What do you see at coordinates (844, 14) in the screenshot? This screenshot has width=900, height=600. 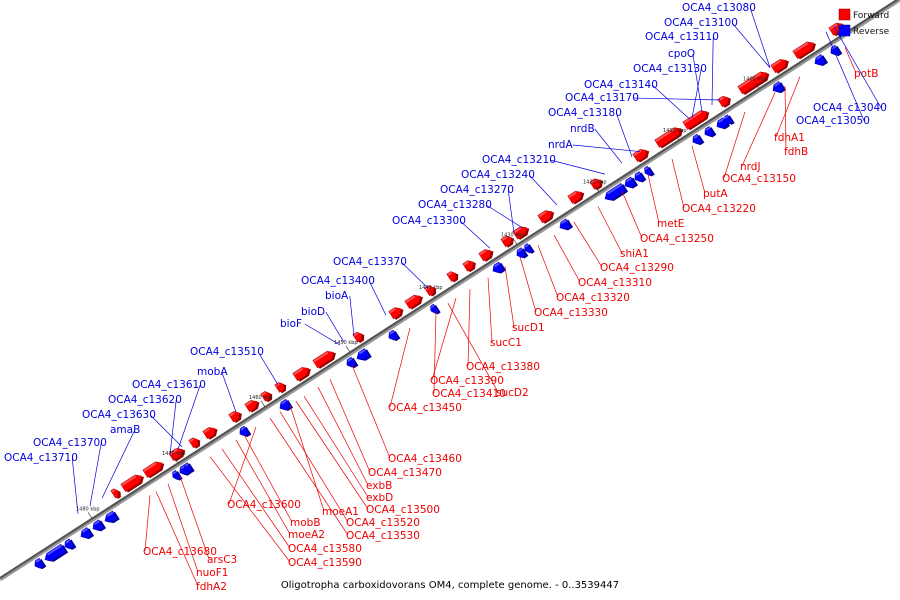 I see `legend-forward-swatch` at bounding box center [844, 14].